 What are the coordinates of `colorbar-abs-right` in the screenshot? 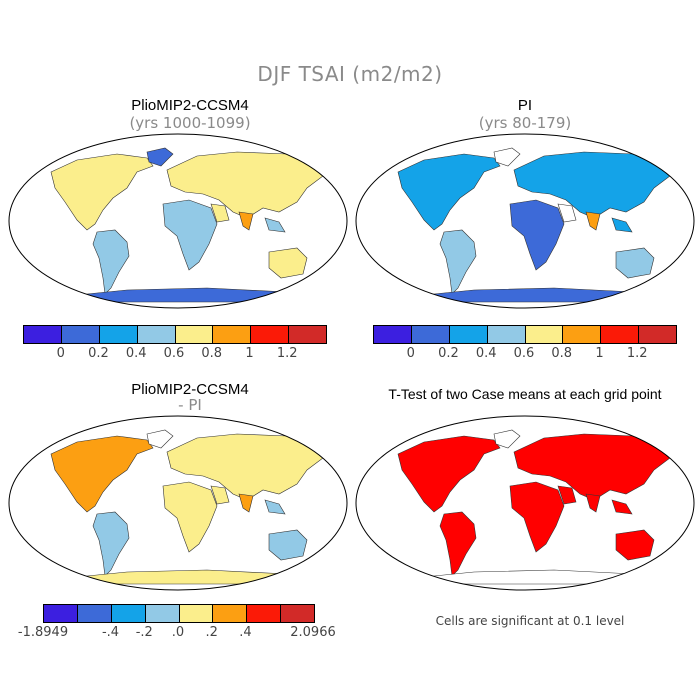 It's located at (525, 334).